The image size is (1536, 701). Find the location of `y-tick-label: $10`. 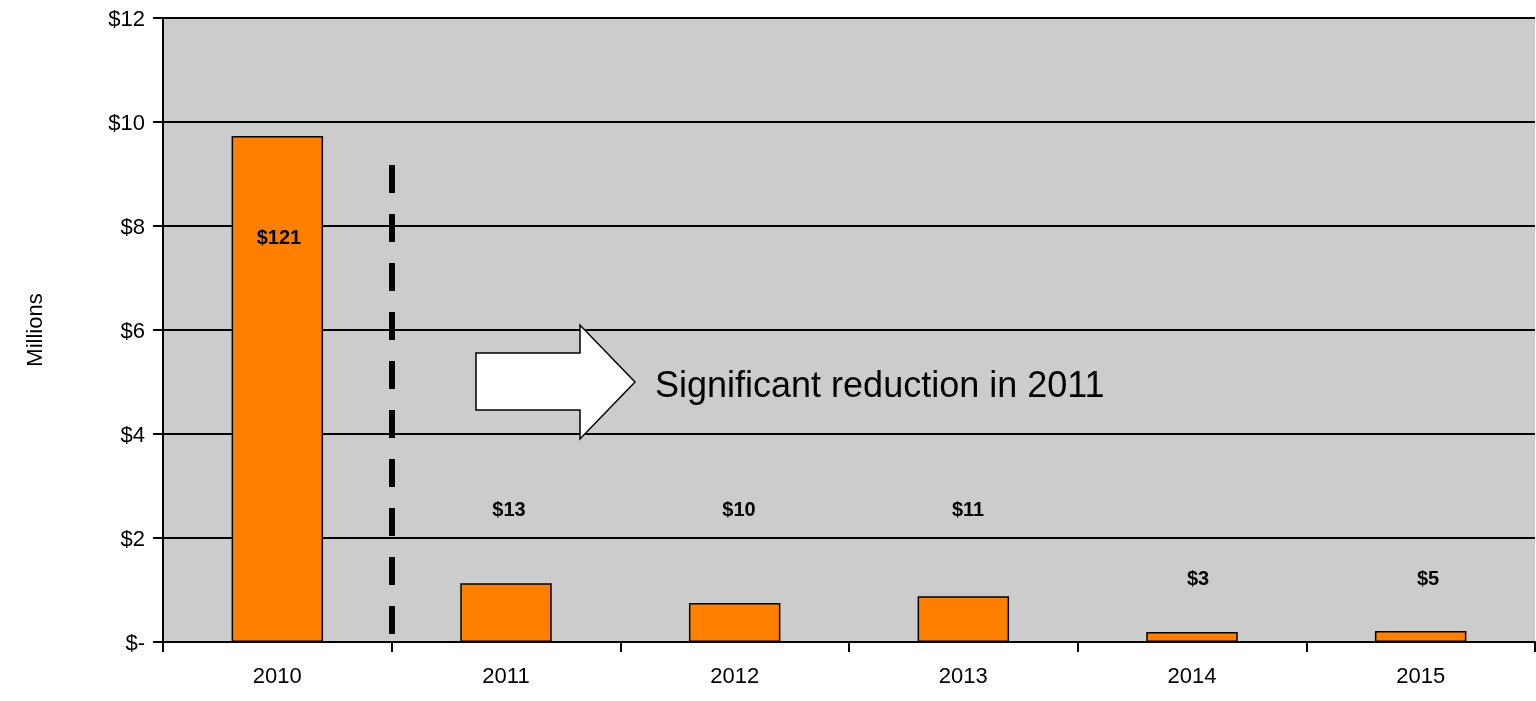

y-tick-label: $10 is located at coordinates (126, 122).